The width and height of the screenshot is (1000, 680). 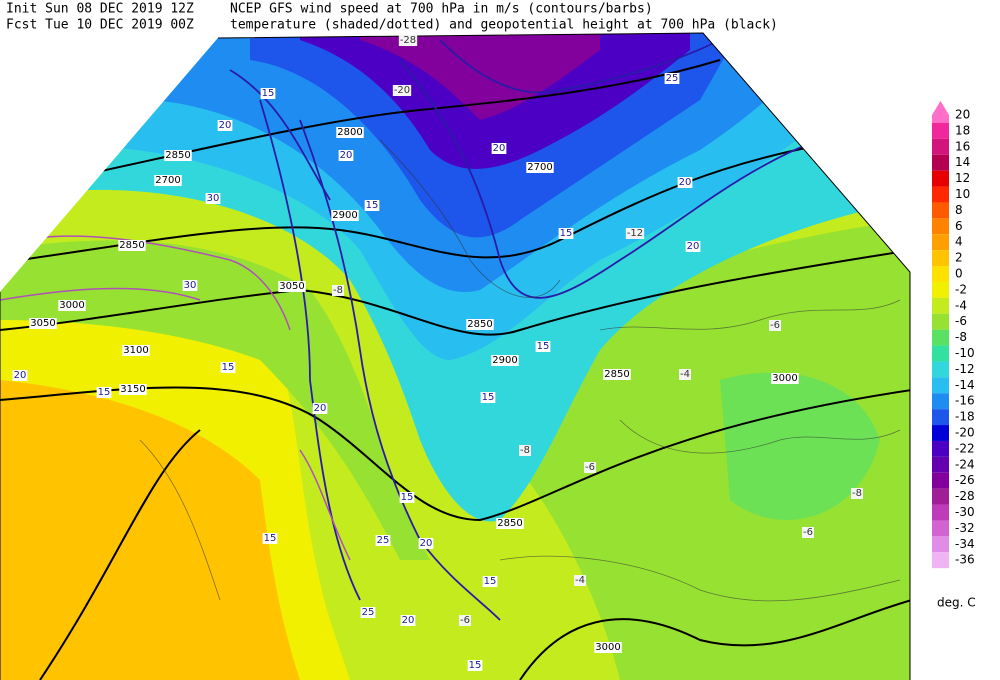 I want to click on colorbar-label: 10, so click(x=962, y=194).